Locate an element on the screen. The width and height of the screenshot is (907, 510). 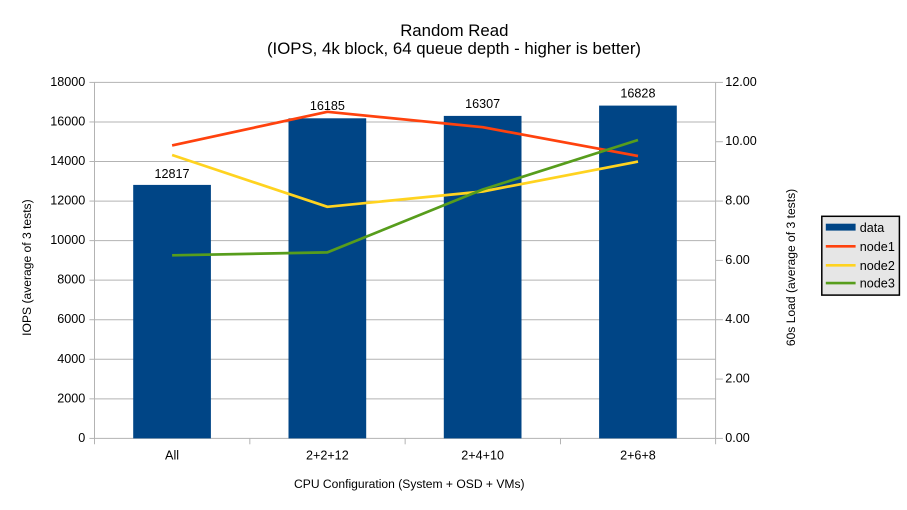
svg-text: data is located at coordinates (872, 228).